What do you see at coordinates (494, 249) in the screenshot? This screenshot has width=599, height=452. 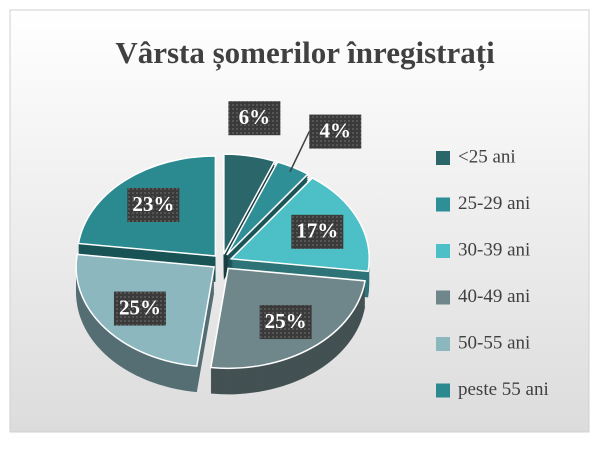 I see `legend-label: 30-39 ani` at bounding box center [494, 249].